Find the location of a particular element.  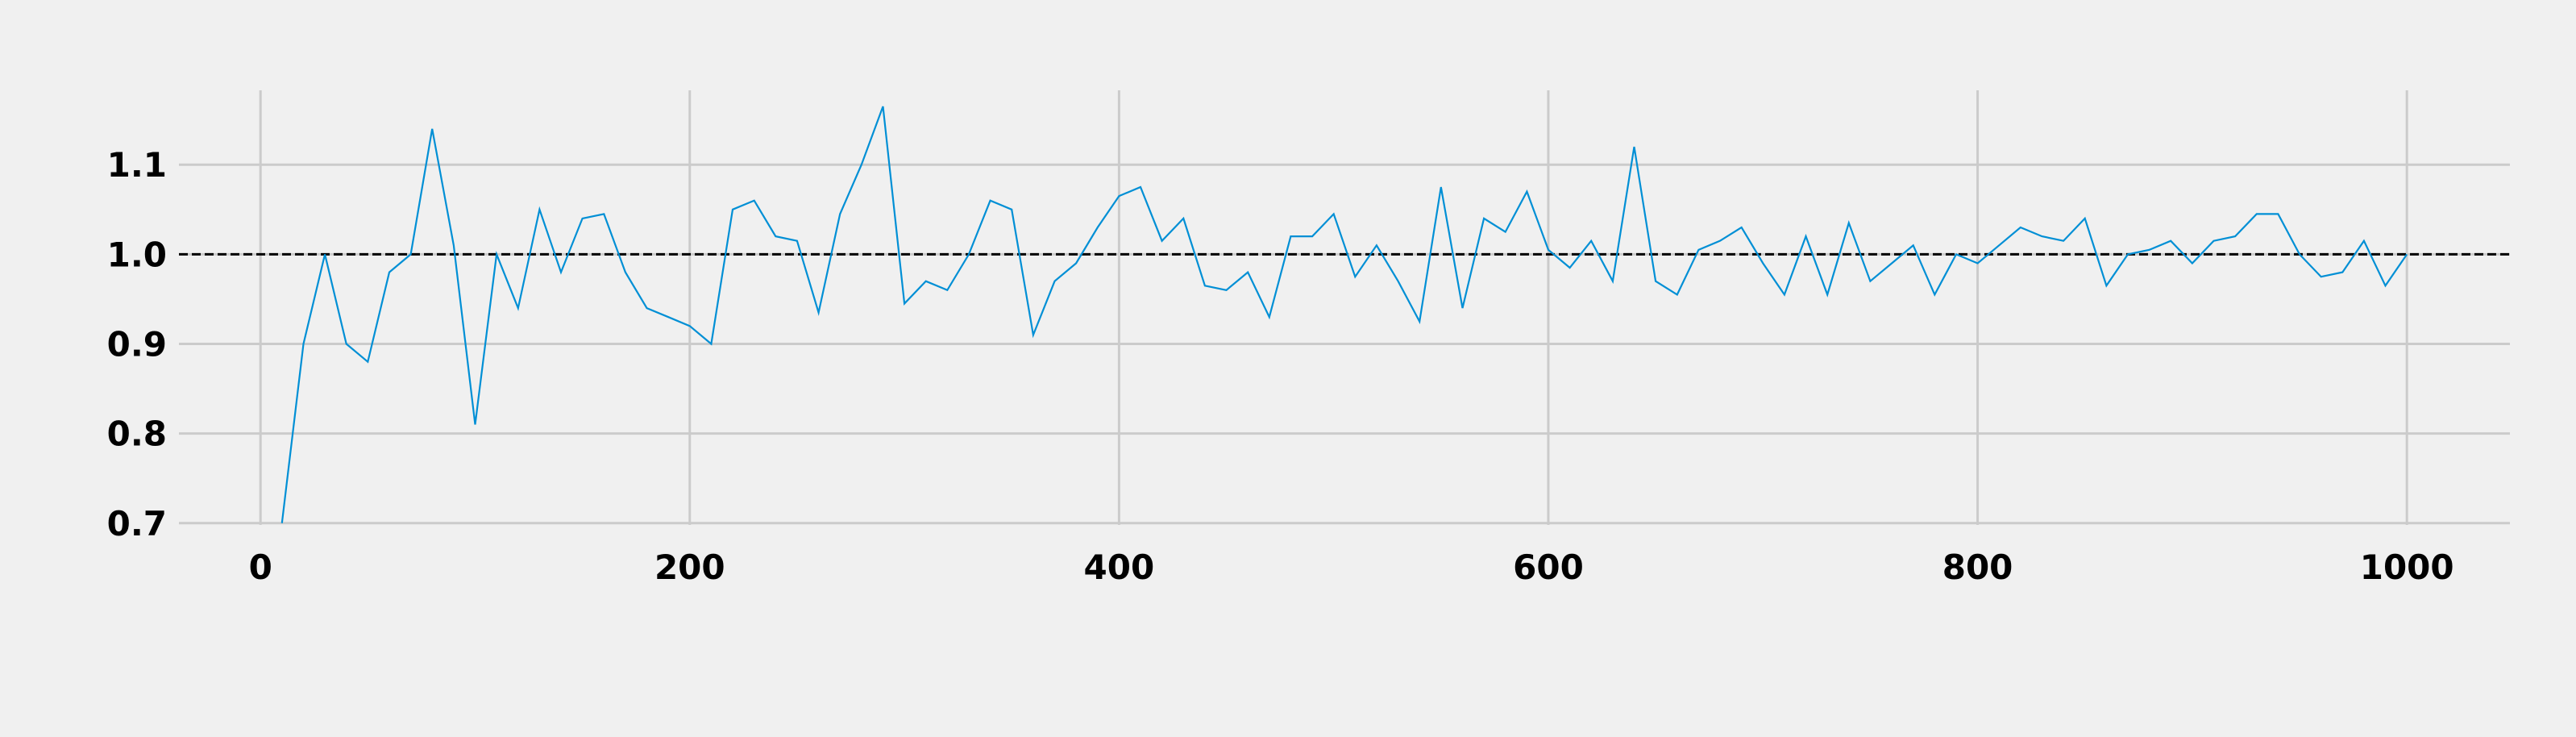

y-axis-tick-labels: 0.7 0.8 0.9 1.0 1.1 is located at coordinates (137, 344).